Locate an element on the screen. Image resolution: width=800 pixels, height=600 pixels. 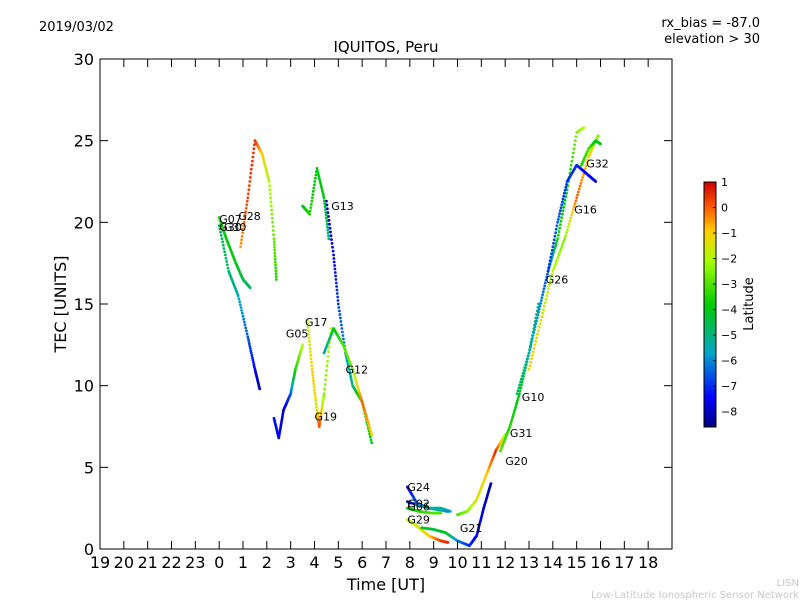
series-g30 is located at coordinates (239, 307).